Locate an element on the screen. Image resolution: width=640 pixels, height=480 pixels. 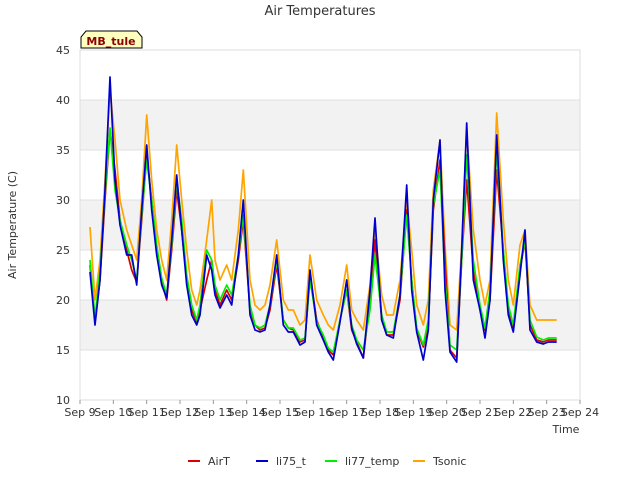
site-badge-shape is located at coordinates (111, 39).